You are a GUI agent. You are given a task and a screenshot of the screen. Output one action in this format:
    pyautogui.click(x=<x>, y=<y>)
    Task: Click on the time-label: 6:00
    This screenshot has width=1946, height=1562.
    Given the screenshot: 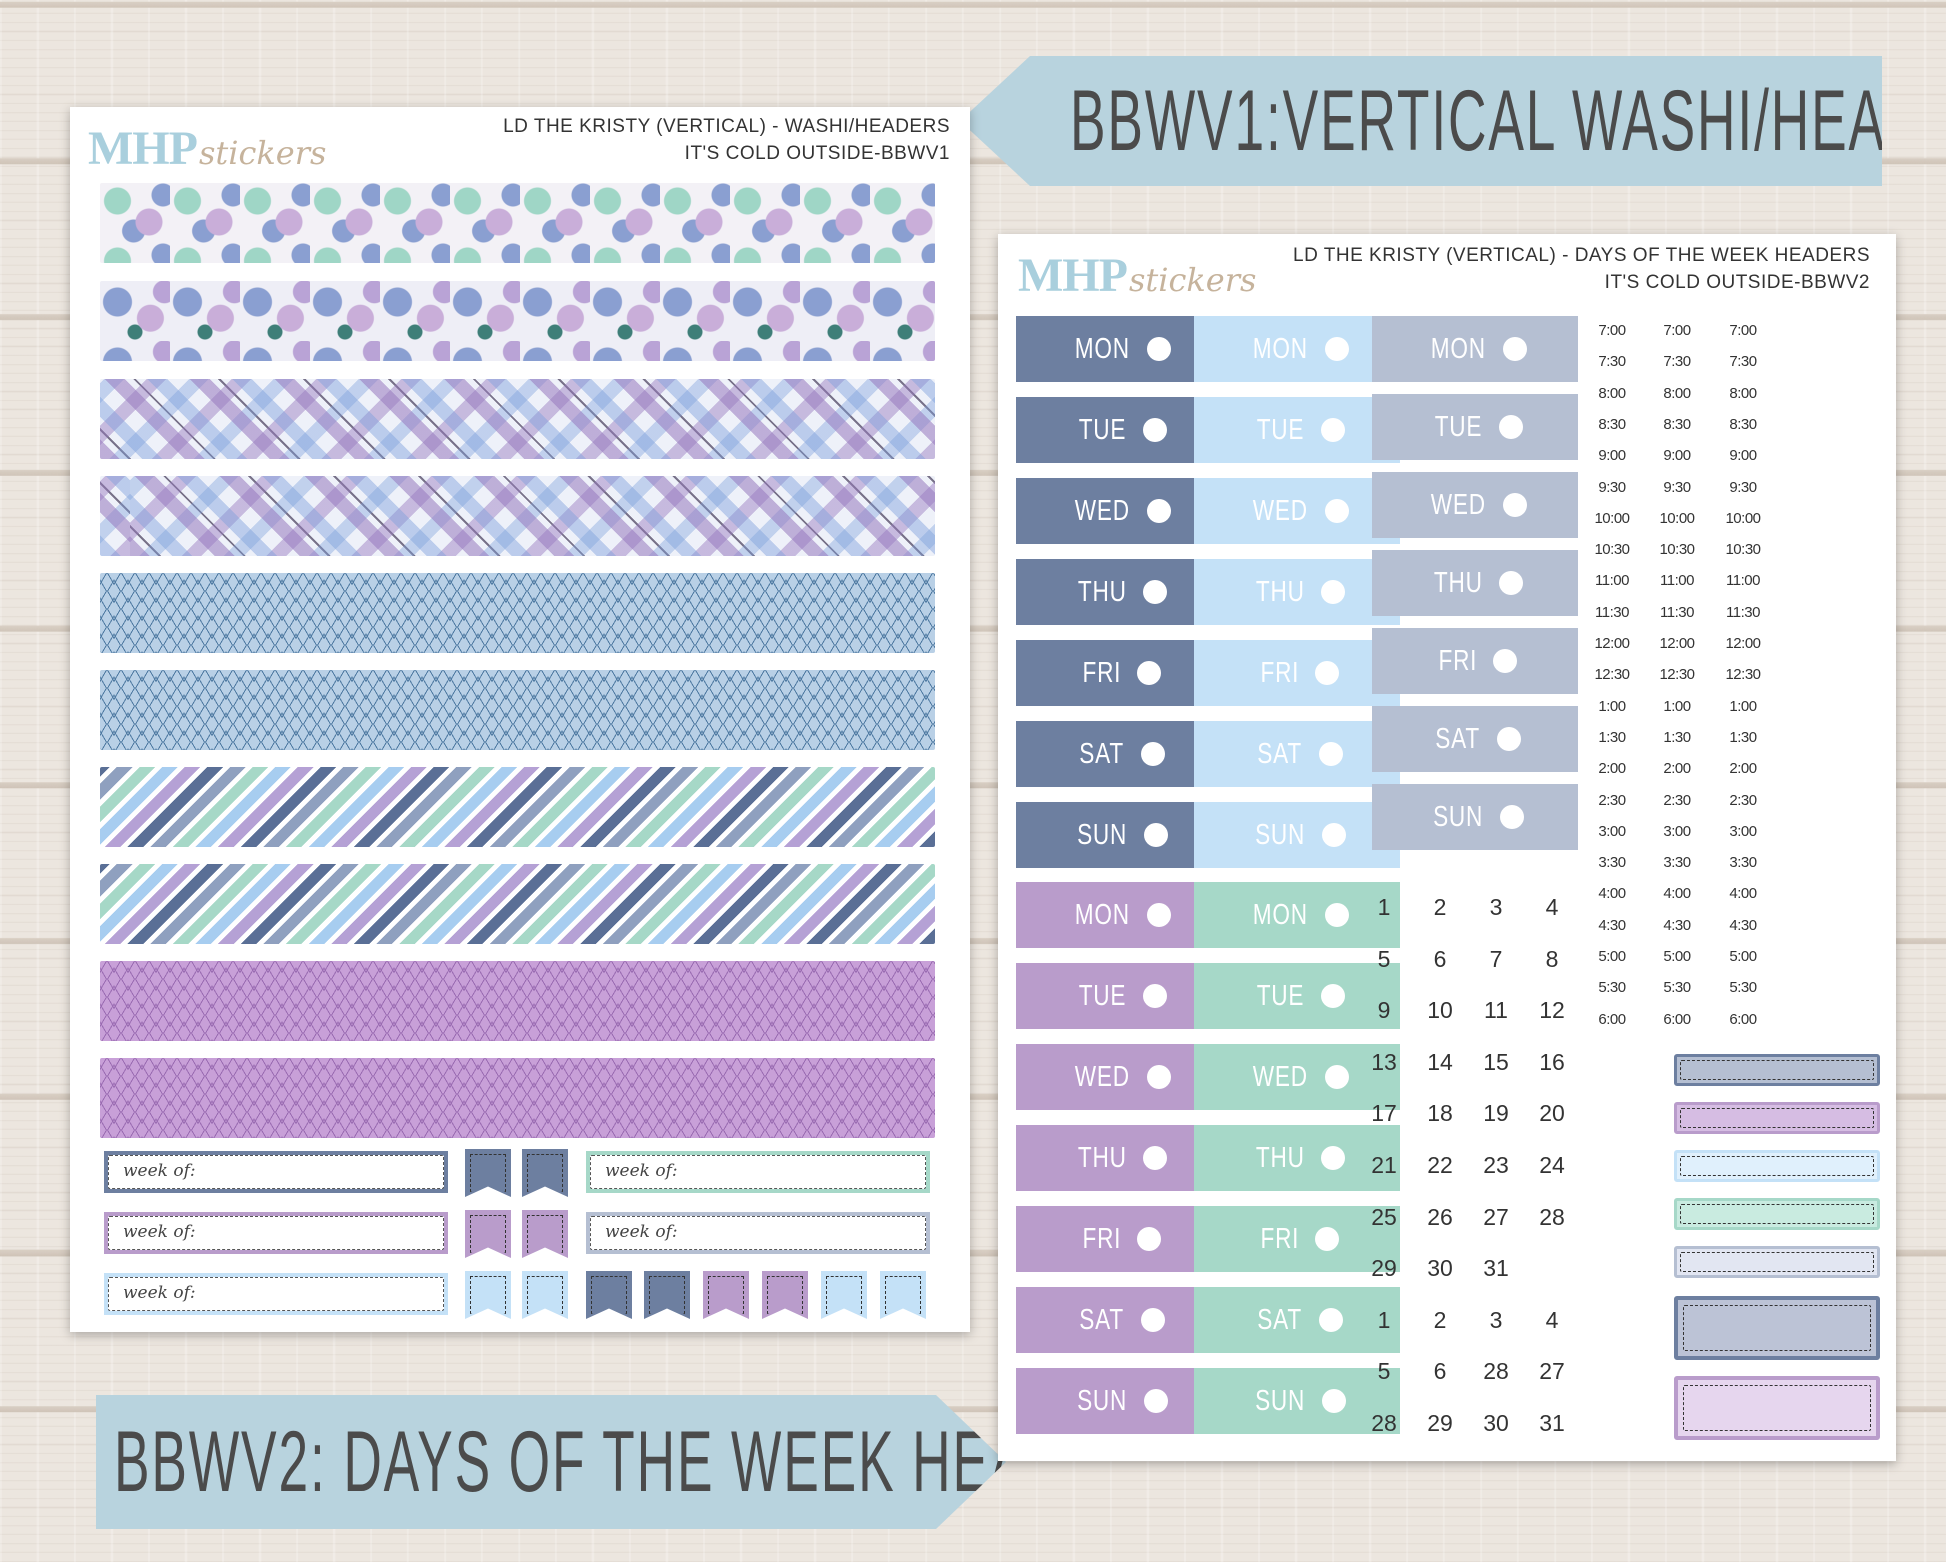 What is the action you would take?
    pyautogui.click(x=1677, y=1019)
    